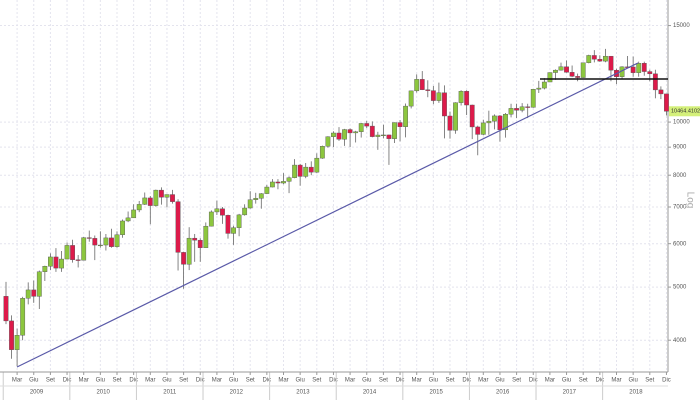 The height and width of the screenshot is (400, 700). Describe the element at coordinates (37, 393) in the screenshot. I see `year-label: 2009` at that location.